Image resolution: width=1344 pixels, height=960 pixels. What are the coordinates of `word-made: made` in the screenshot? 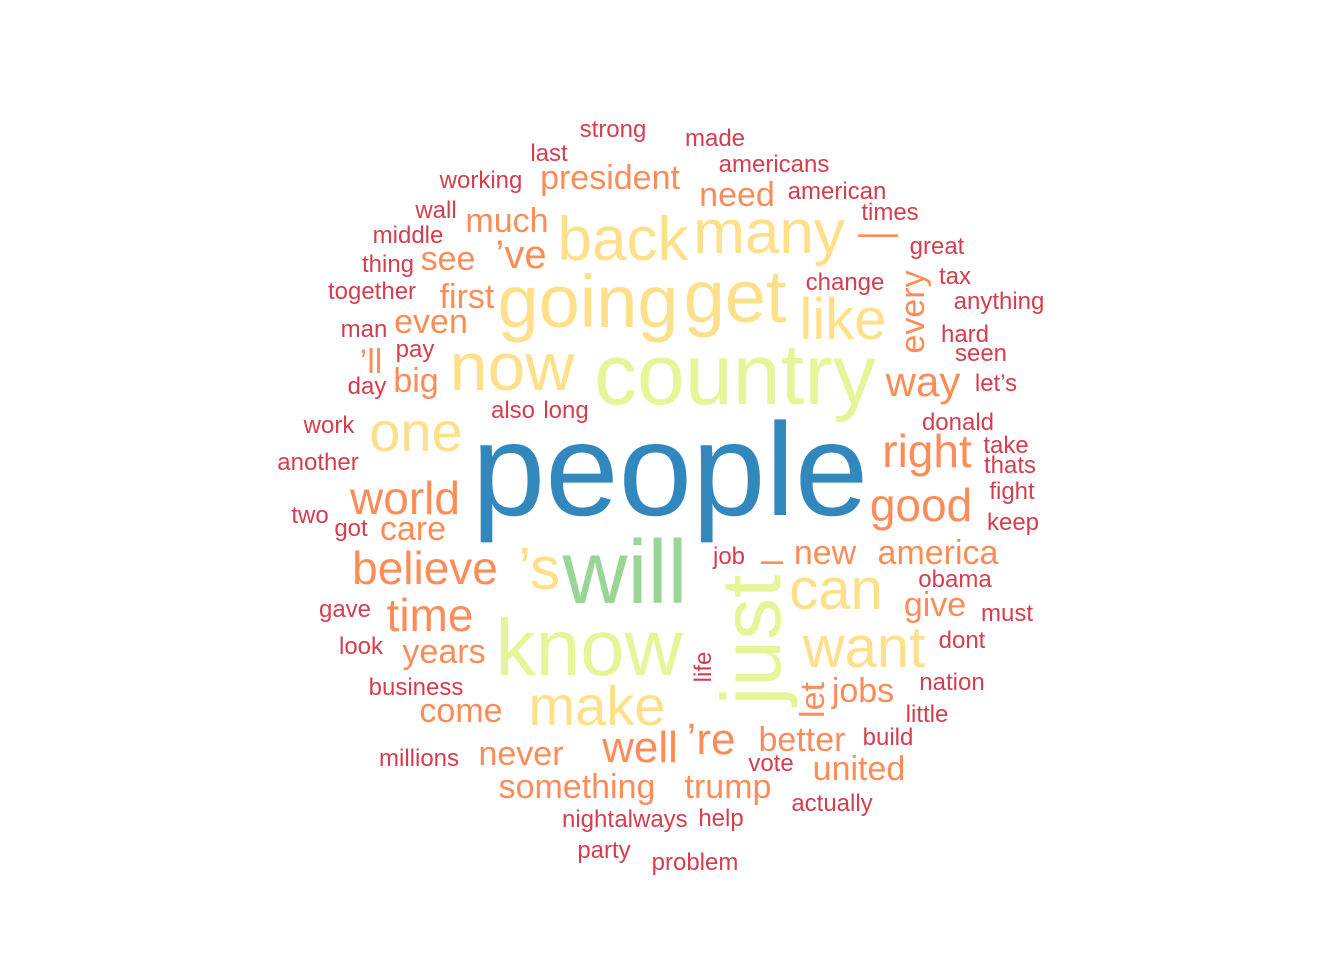 It's located at (715, 138).